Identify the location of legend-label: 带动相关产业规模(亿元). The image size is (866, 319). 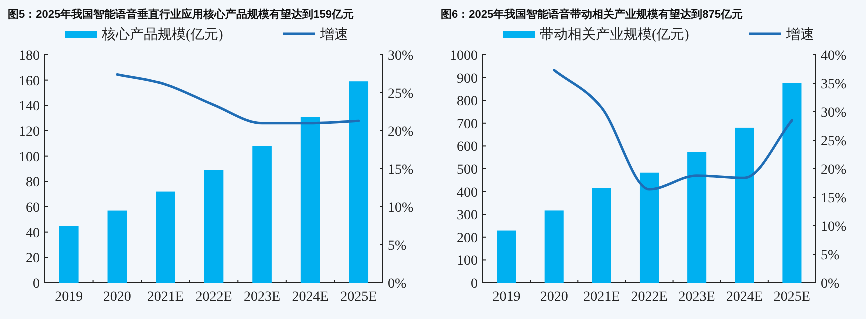
(615, 35).